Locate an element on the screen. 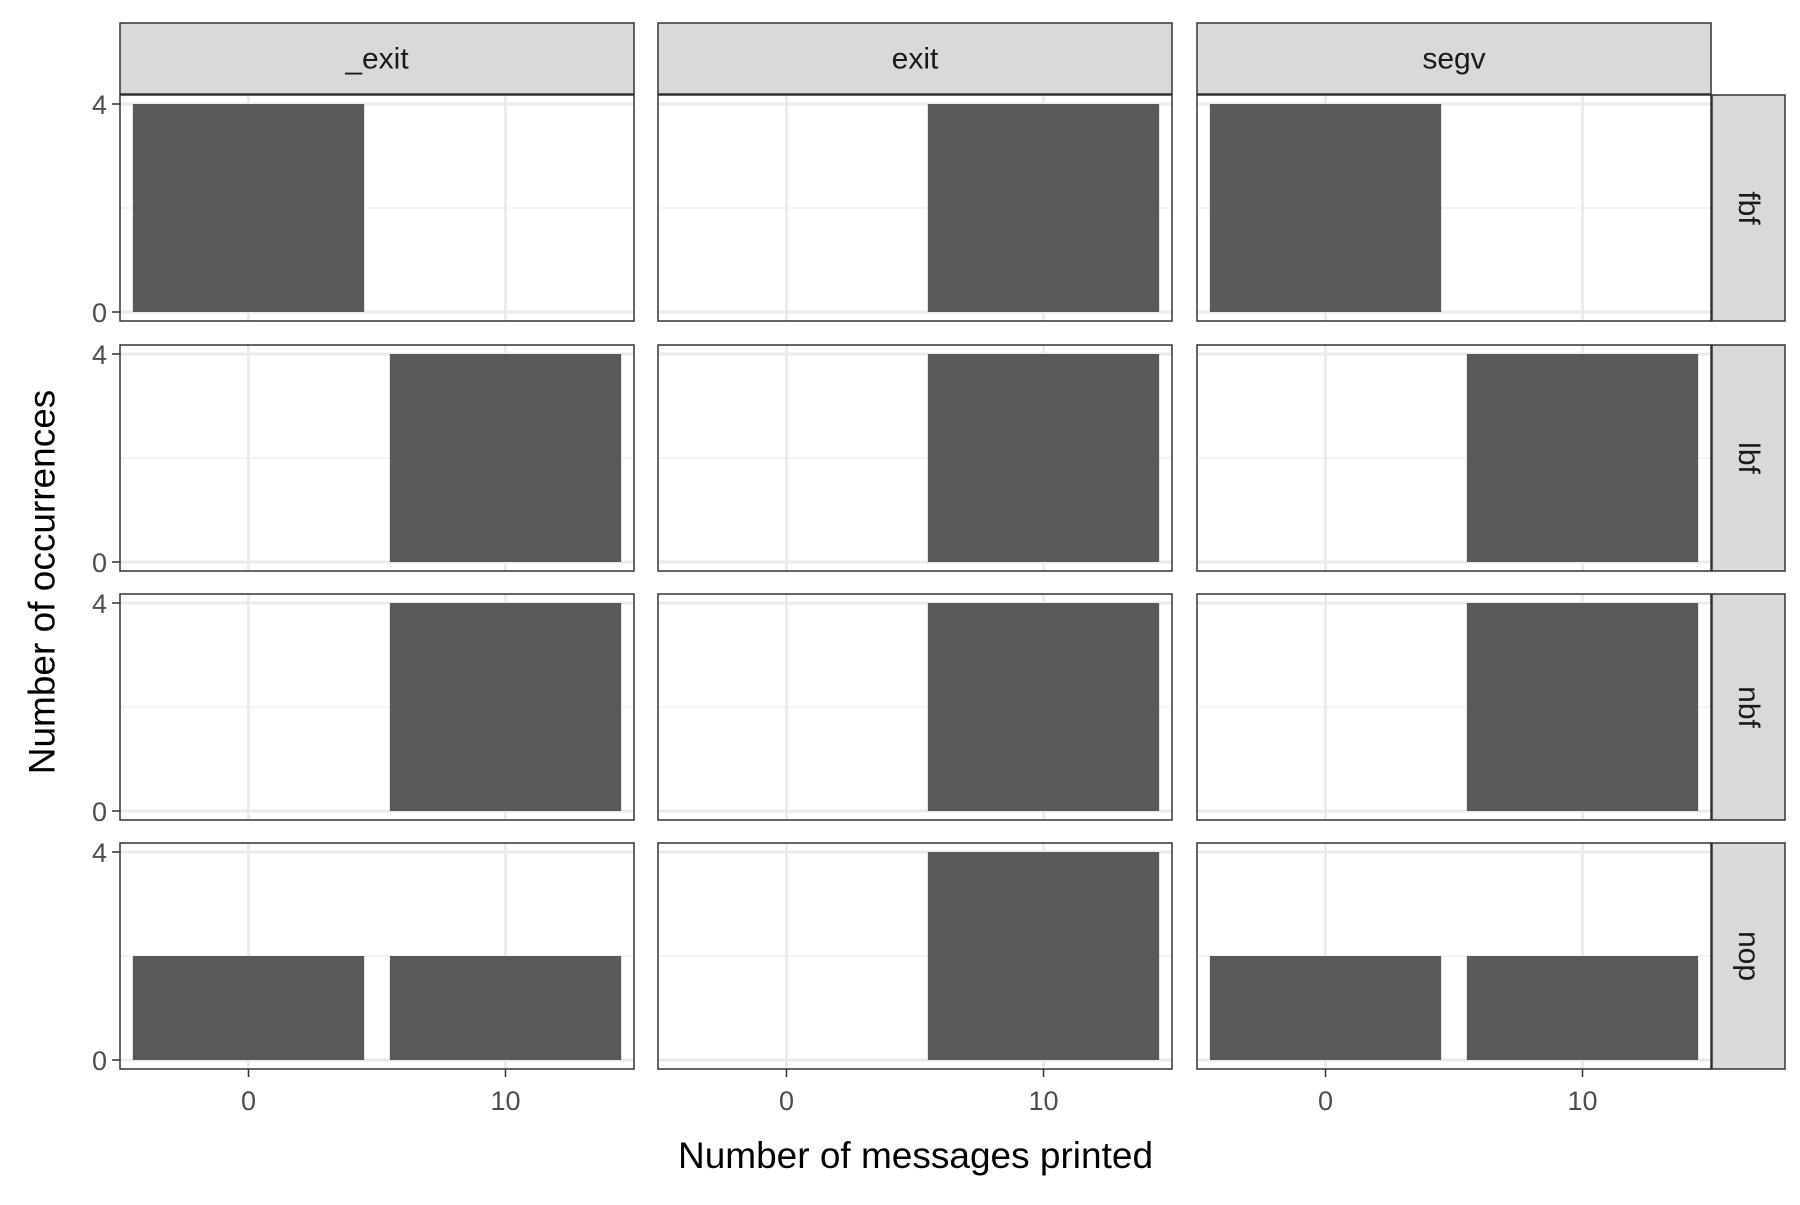 The width and height of the screenshot is (1800, 1205). y-axis-title: Number of occurrences is located at coordinates (42, 582).